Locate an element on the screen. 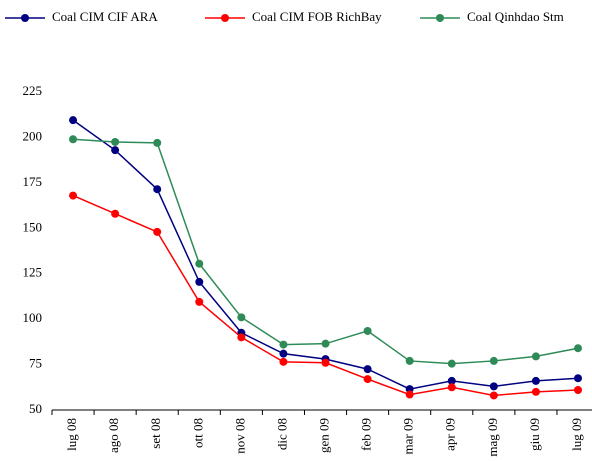  y-tick-label: 225 is located at coordinates (33, 90).